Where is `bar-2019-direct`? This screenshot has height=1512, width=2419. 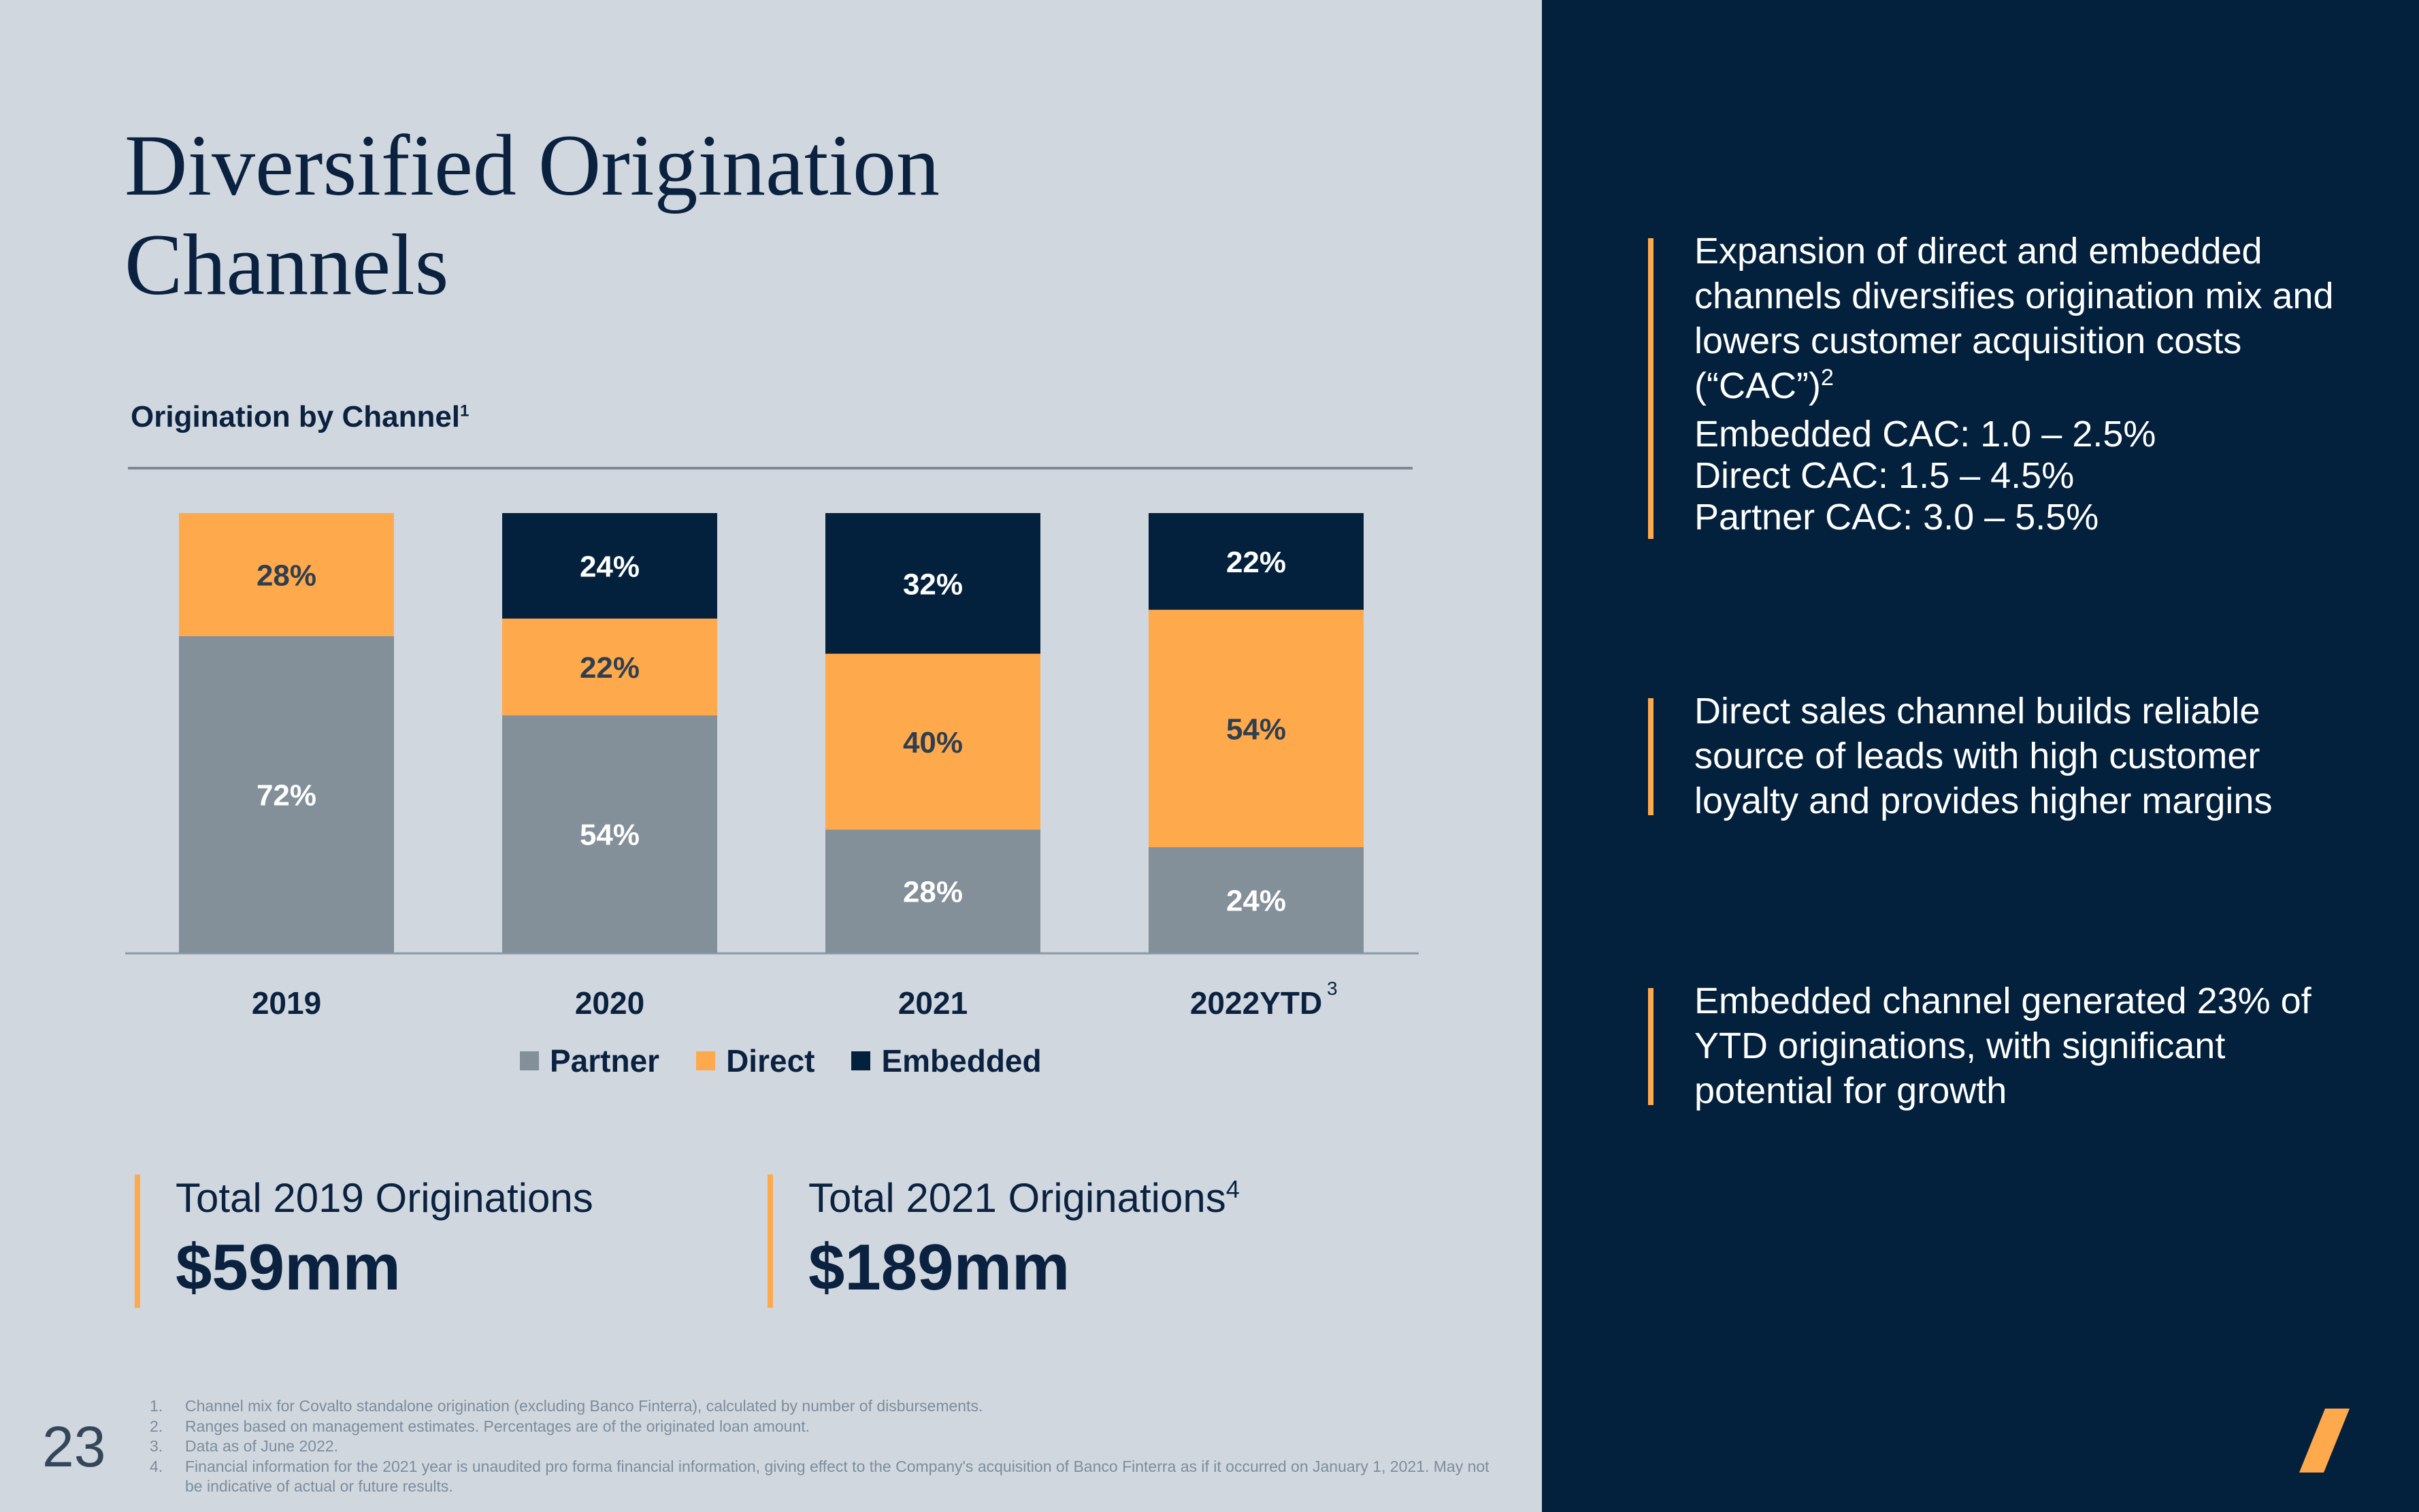 bar-2019-direct is located at coordinates (286, 574).